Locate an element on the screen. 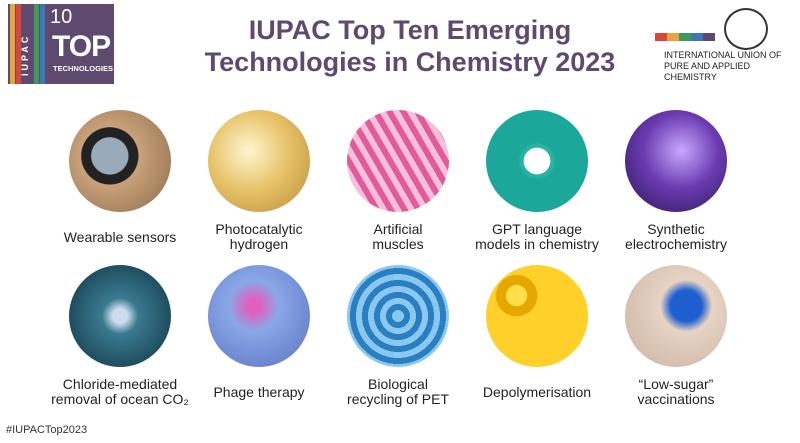  label-line: removal of ocean CO₂ is located at coordinates (120, 399).